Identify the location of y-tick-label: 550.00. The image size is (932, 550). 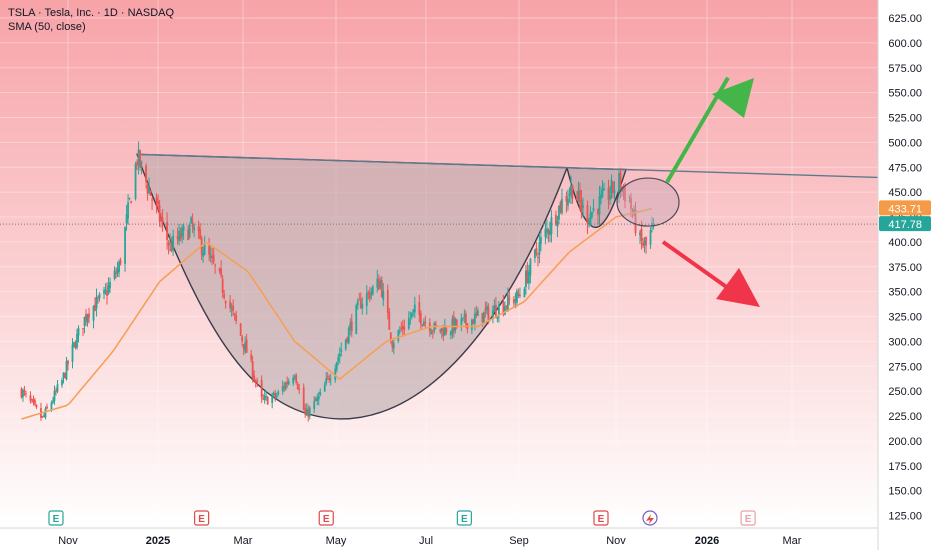
(905, 94).